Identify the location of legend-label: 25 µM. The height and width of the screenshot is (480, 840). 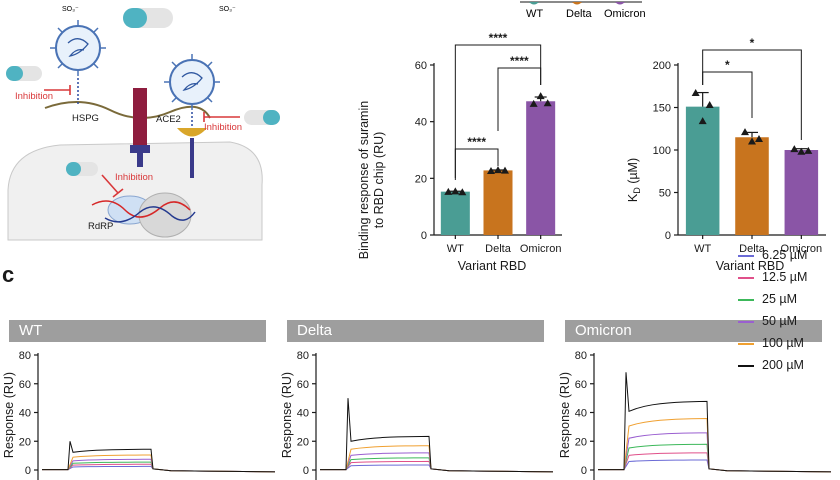
(779, 299).